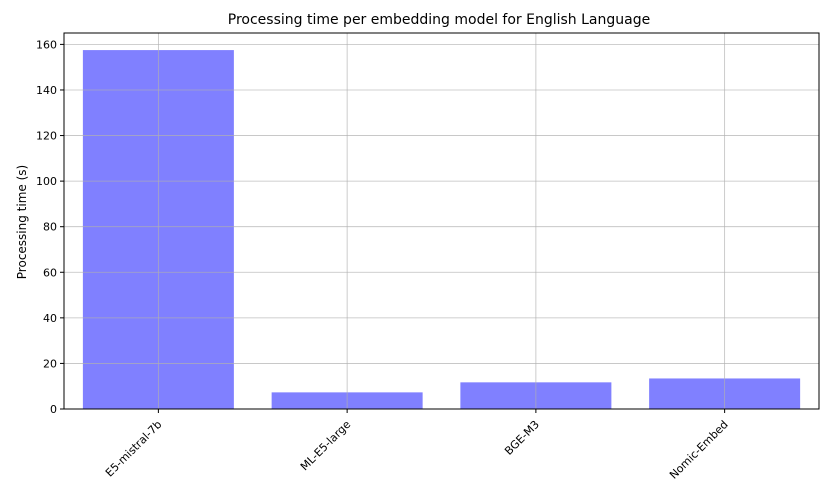  What do you see at coordinates (134, 449) in the screenshot?
I see `x-tick-label: E5-mistral-7b` at bounding box center [134, 449].